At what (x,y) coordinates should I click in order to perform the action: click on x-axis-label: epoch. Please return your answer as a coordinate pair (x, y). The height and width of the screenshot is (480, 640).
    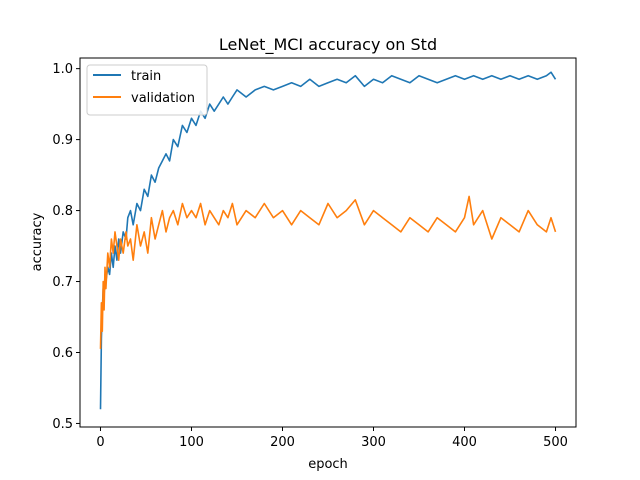
    Looking at the image, I should click on (328, 464).